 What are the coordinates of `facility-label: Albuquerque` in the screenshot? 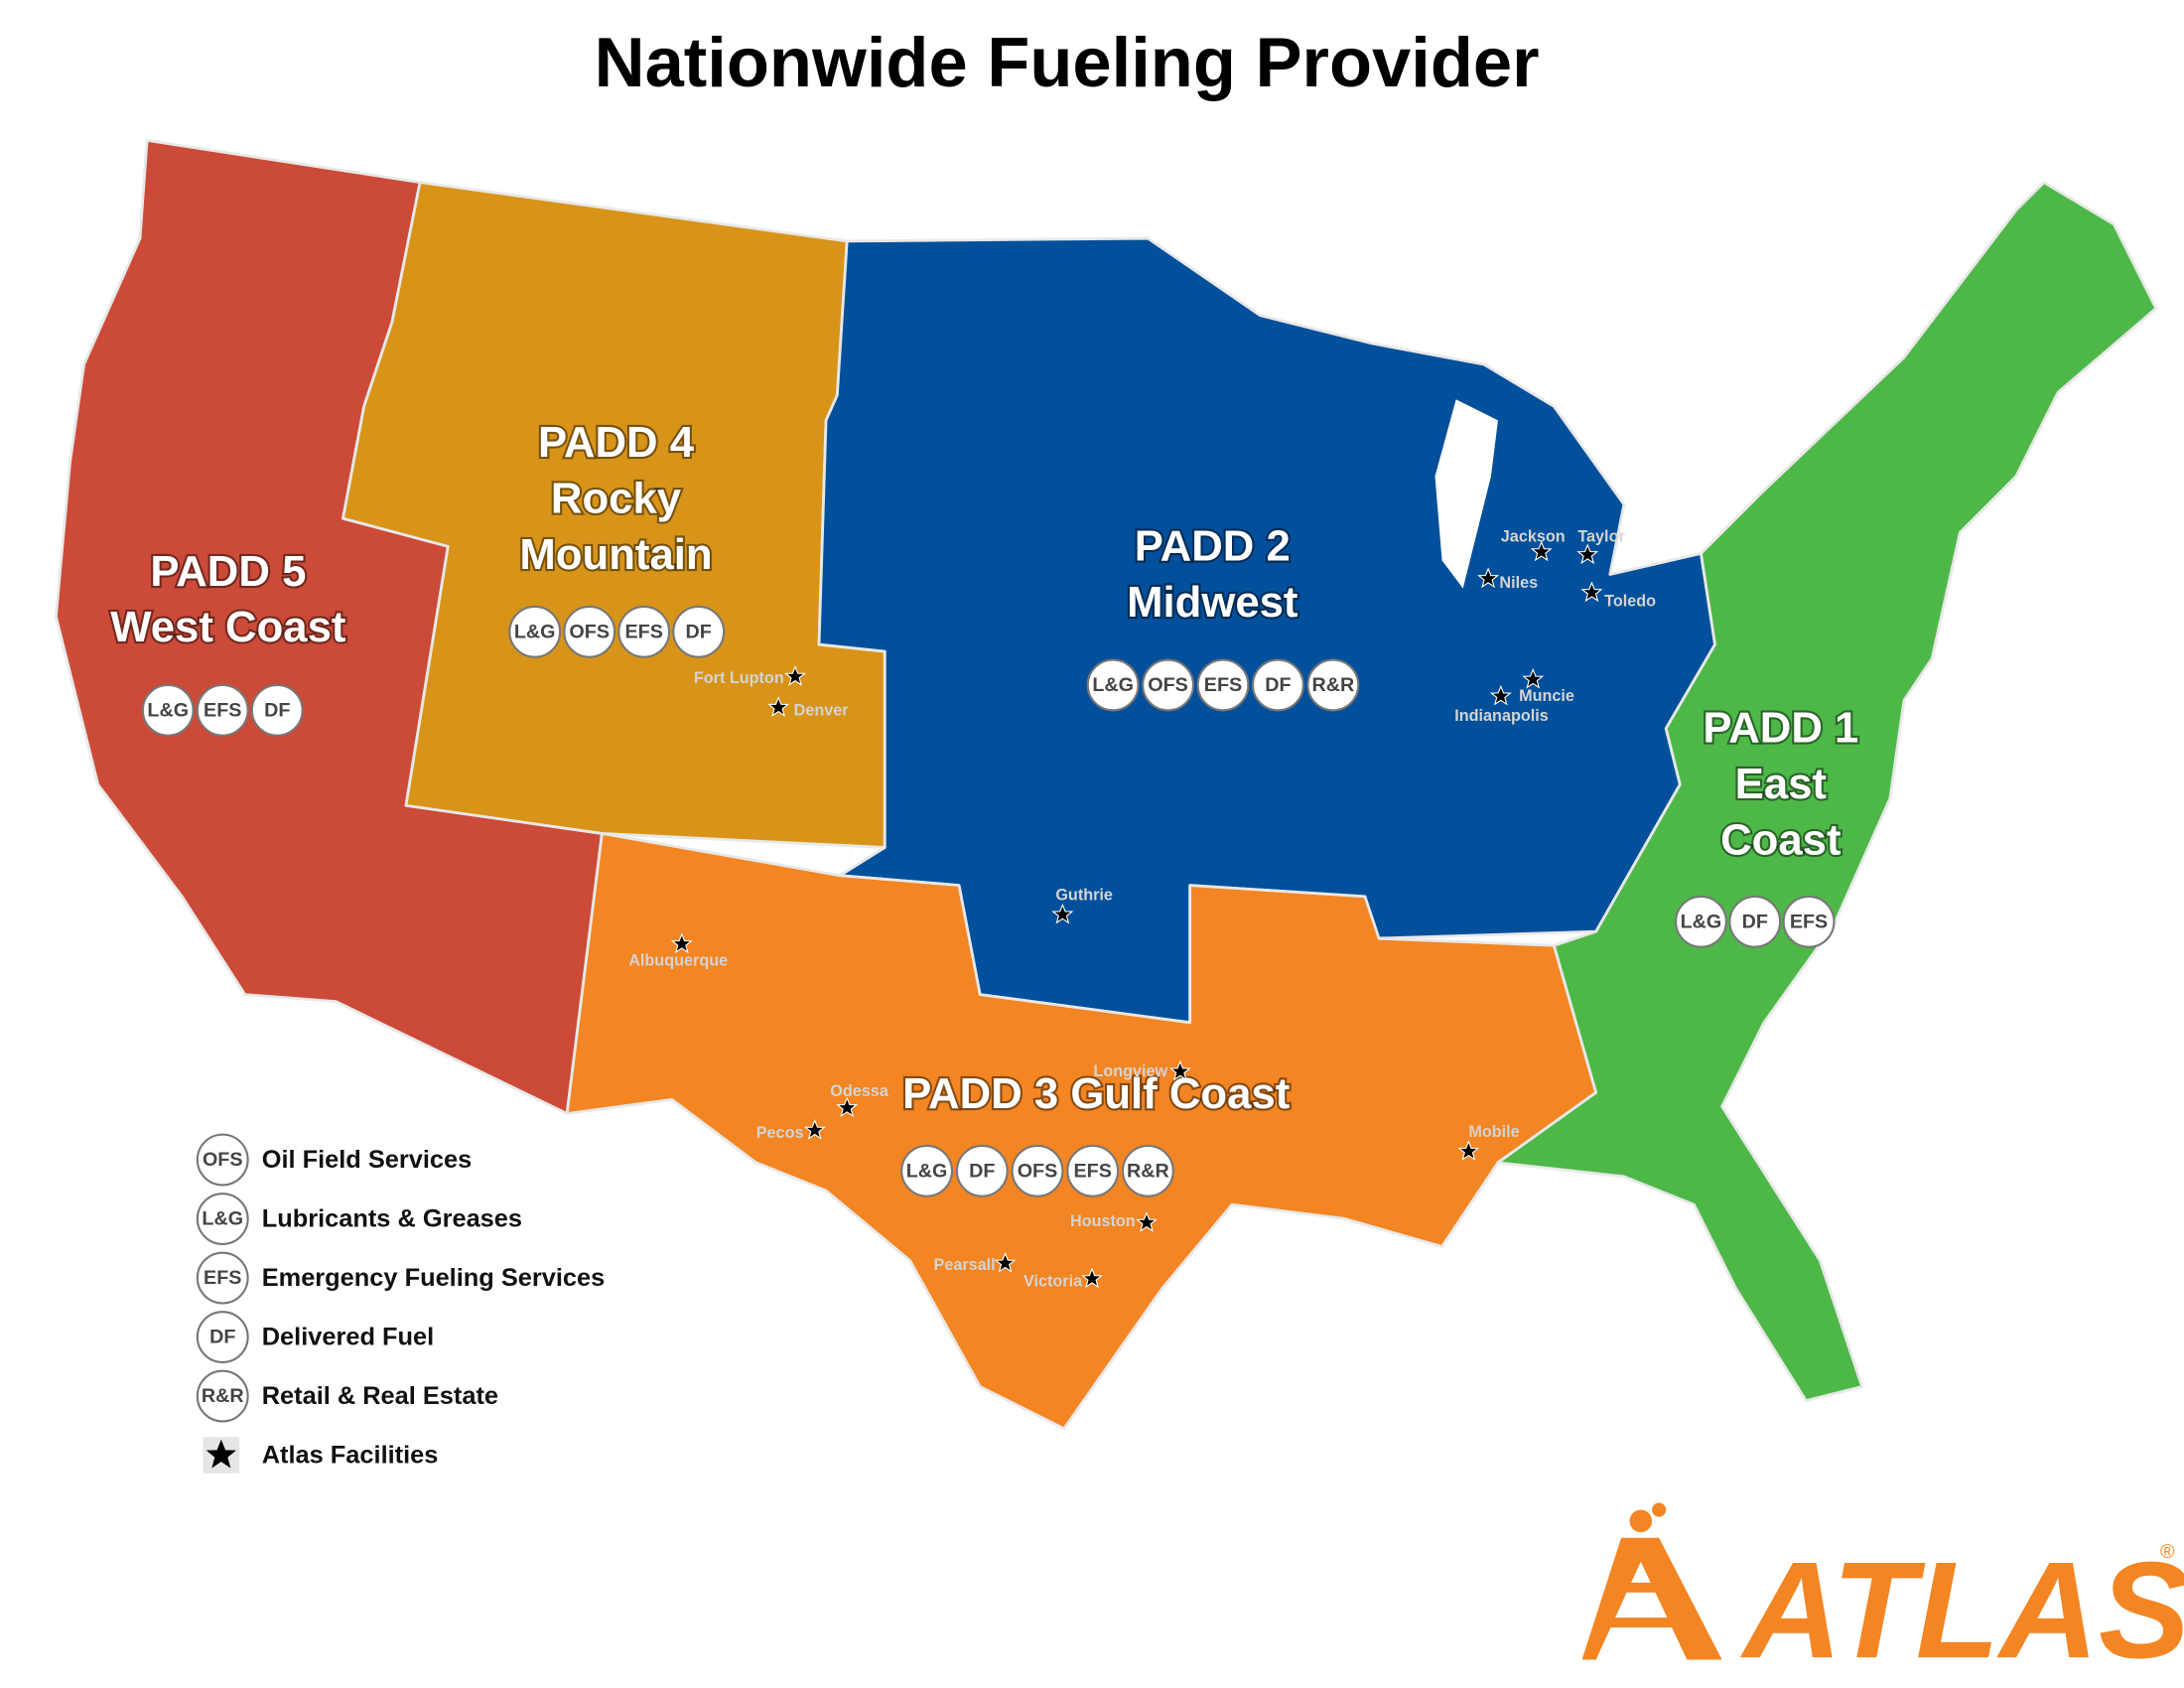 It's located at (678, 961).